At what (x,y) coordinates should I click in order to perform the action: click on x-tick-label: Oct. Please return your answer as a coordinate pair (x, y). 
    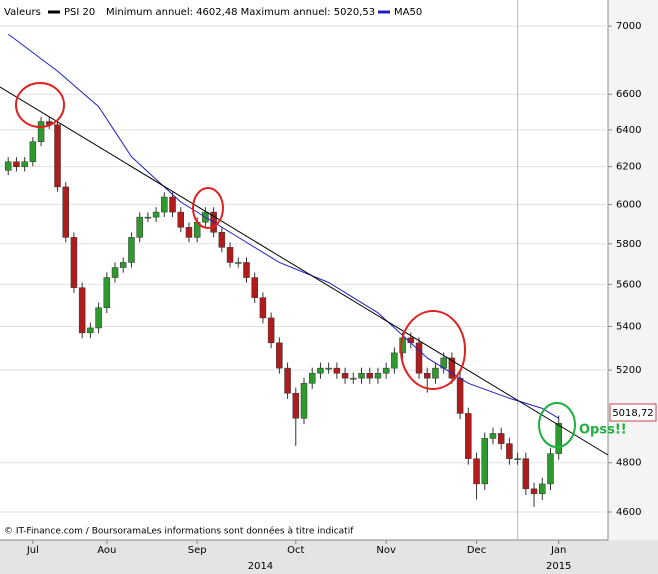
    Looking at the image, I should click on (295, 550).